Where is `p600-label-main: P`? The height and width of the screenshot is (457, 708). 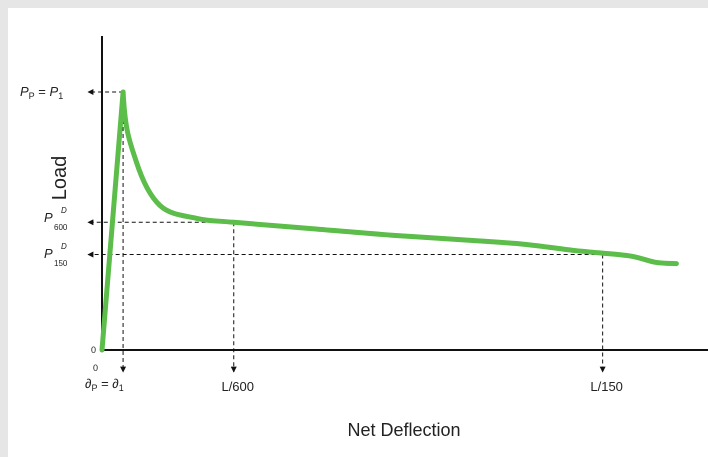 p600-label-main: P is located at coordinates (48, 217).